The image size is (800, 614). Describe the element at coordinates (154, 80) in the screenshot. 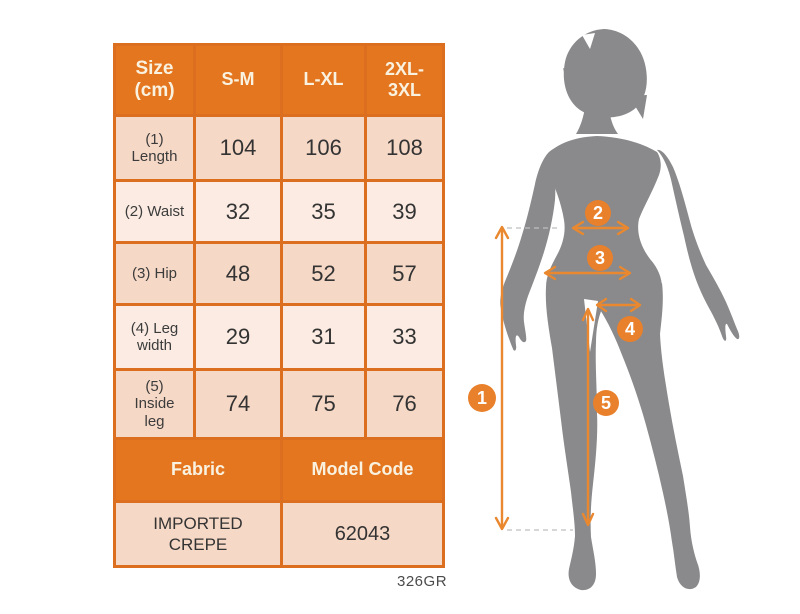

I see `table-header-size: Size (cm)` at that location.